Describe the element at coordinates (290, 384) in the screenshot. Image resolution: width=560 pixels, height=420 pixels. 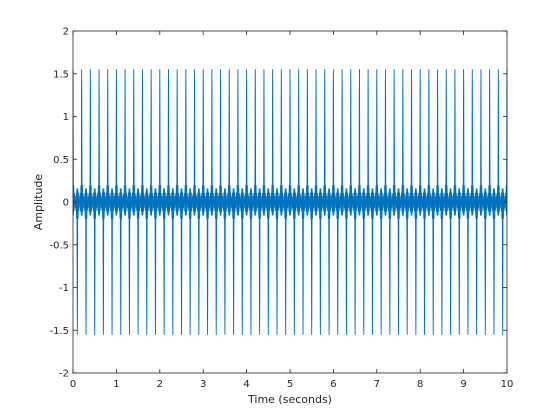
I see `x-tick-label: 5` at that location.